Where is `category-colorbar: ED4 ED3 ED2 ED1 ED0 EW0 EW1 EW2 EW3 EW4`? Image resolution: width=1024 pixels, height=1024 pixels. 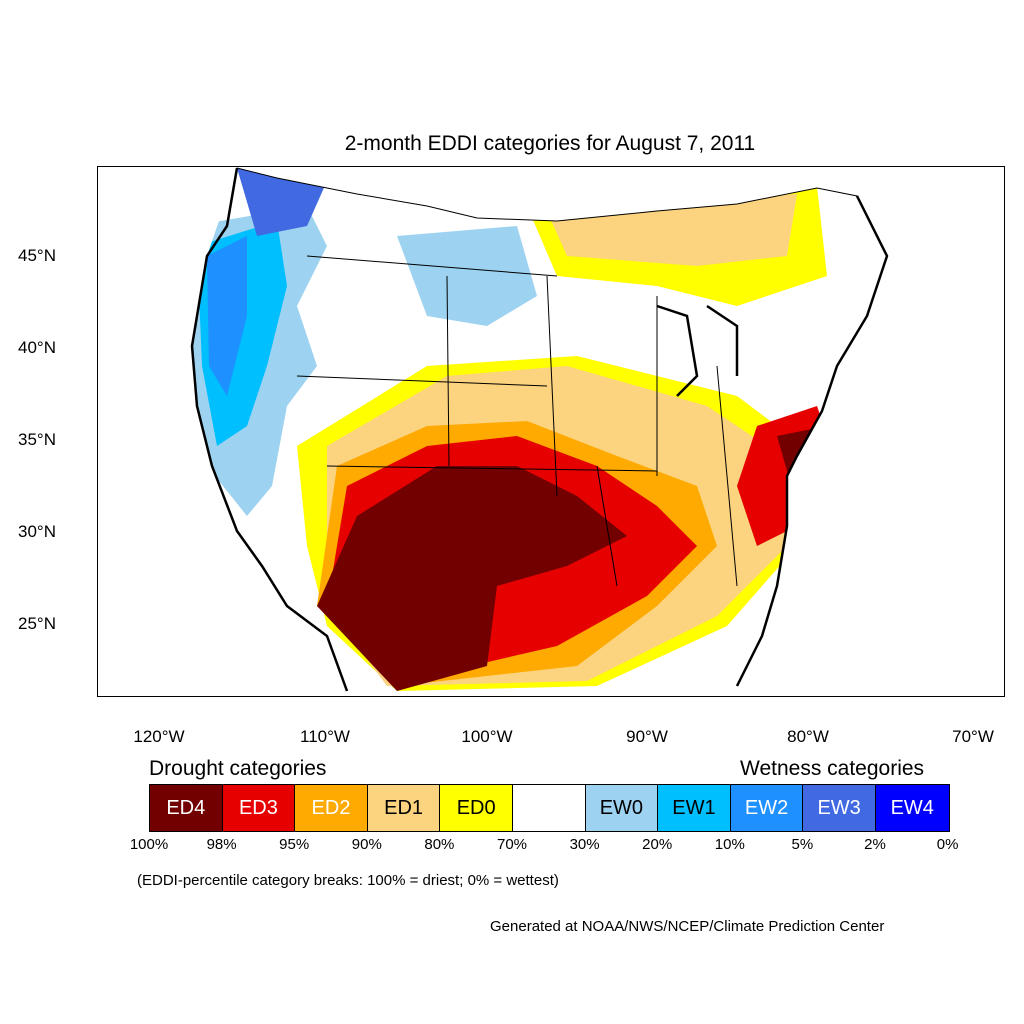 category-colorbar: ED4 ED3 ED2 ED1 ED0 EW0 EW1 EW2 EW3 EW4 is located at coordinates (549, 808).